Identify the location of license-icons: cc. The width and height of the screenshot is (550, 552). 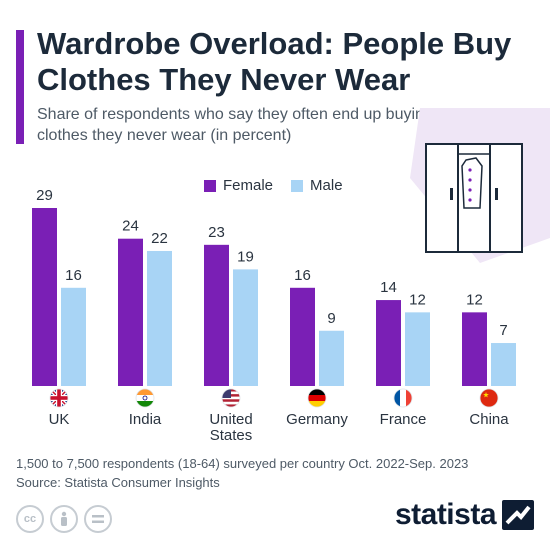
(64, 519).